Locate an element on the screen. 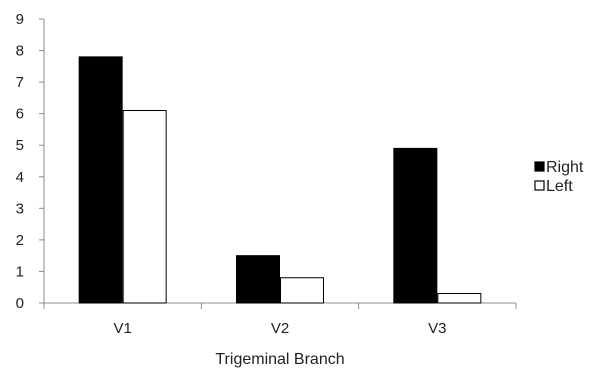 The height and width of the screenshot is (372, 609). y-tick-label: 1 is located at coordinates (20, 271).